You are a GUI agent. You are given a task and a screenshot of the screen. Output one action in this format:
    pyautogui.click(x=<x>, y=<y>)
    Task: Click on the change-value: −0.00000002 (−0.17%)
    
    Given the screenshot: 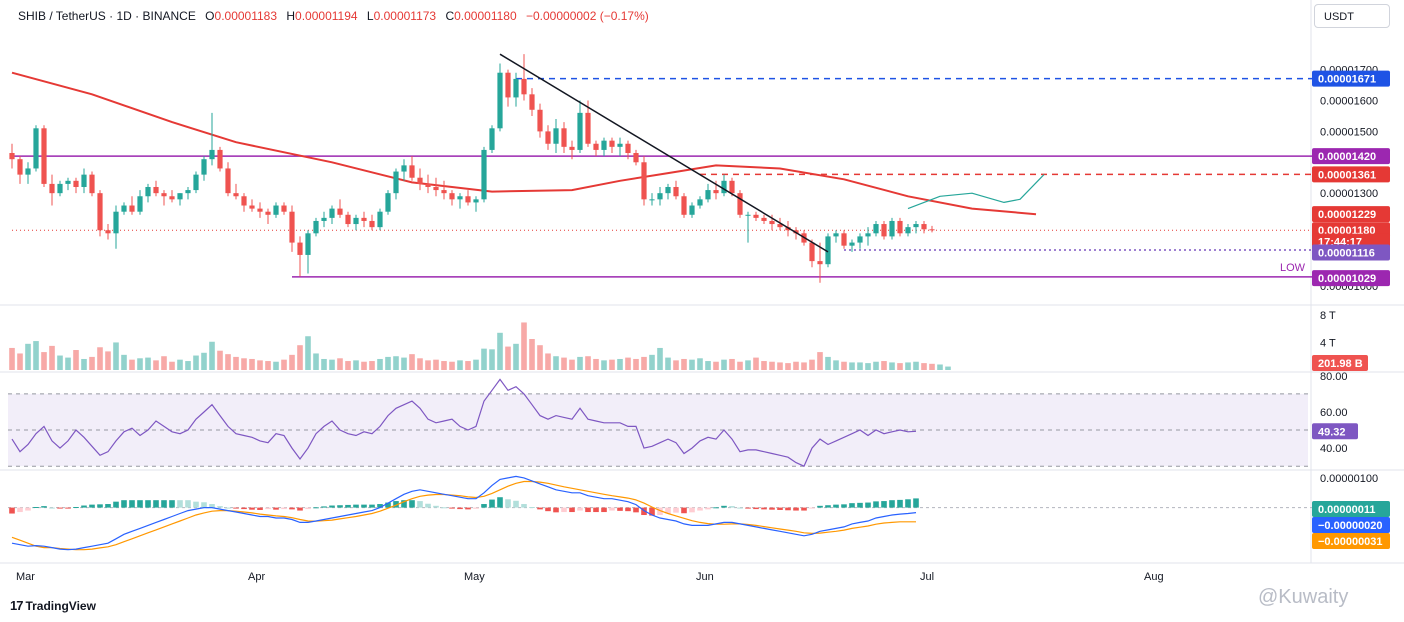 What is the action you would take?
    pyautogui.click(x=587, y=16)
    